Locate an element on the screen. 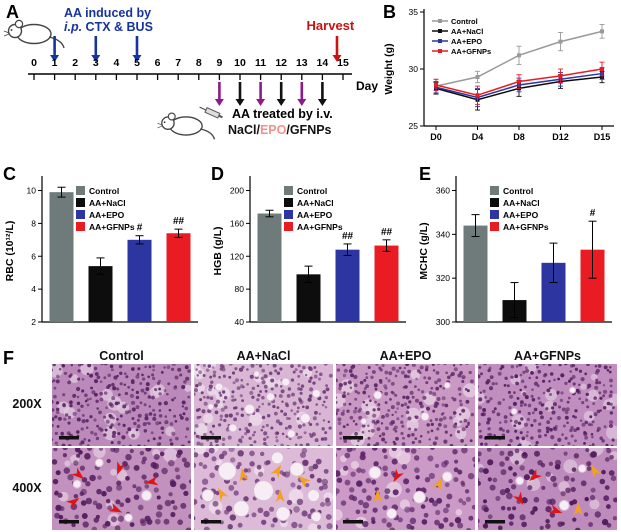 The width and height of the screenshot is (621, 532). x-tick-label: D0 is located at coordinates (436, 137).